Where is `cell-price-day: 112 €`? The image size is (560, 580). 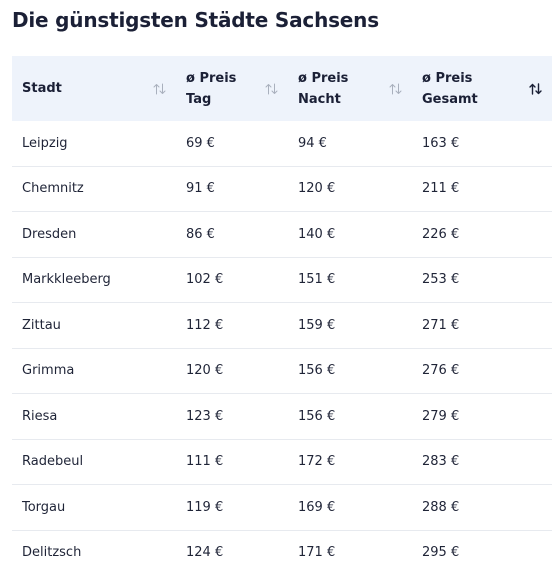
cell-price-day: 112 € is located at coordinates (232, 325).